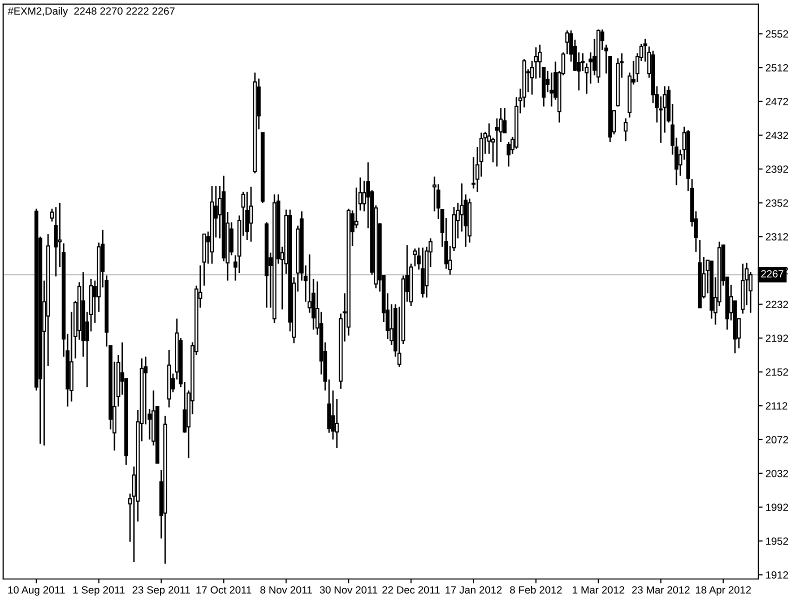 The width and height of the screenshot is (800, 600). Describe the element at coordinates (777, 34) in the screenshot. I see `y-tick-label: 2552` at that location.